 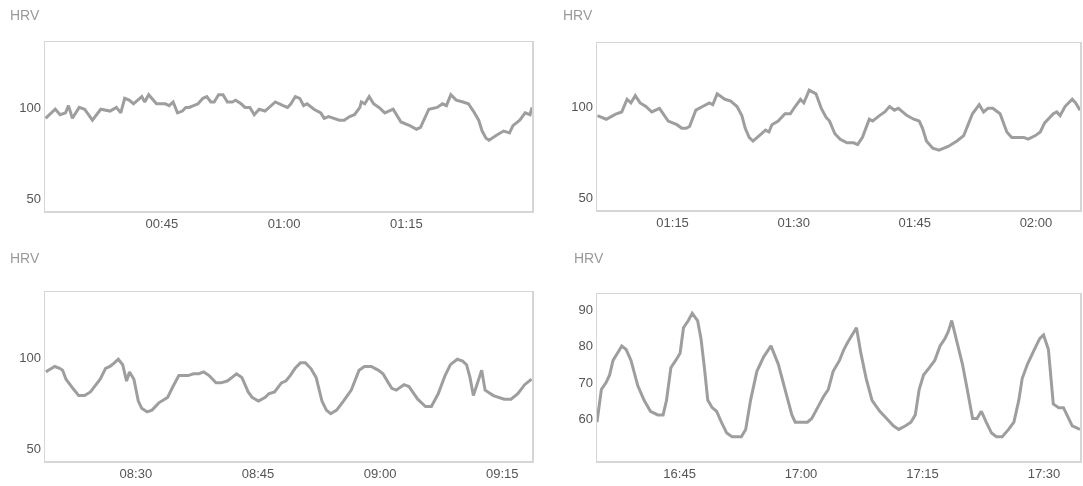 What do you see at coordinates (922, 474) in the screenshot?
I see `x-tick-label: 17:15` at bounding box center [922, 474].